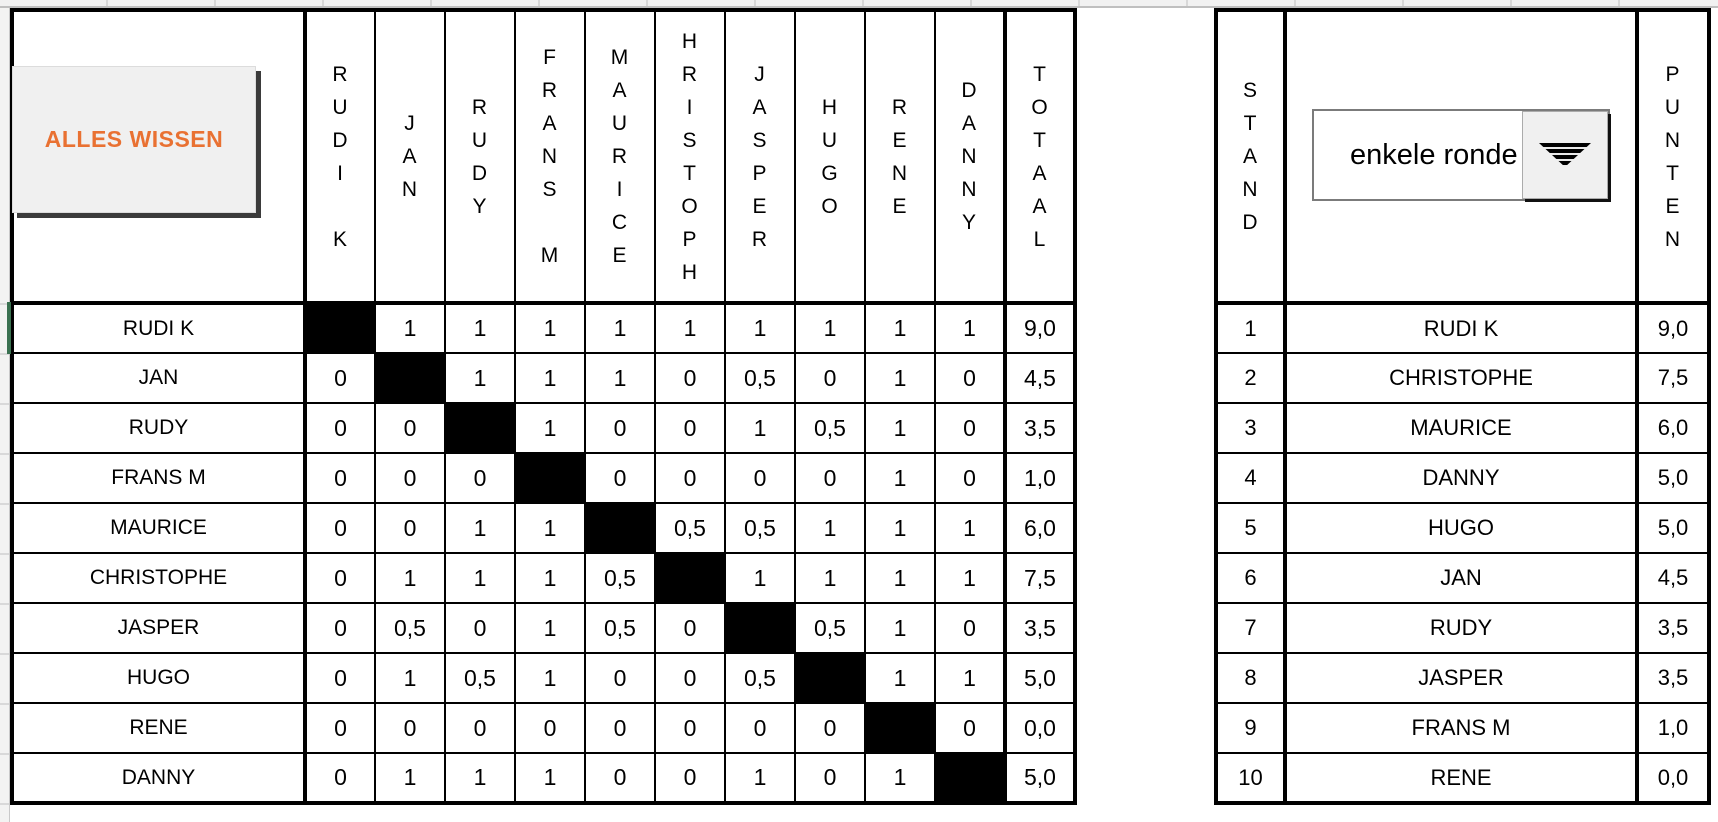 Image resolution: width=1718 pixels, height=822 pixels. I want to click on alles-wissen-button: ALLES WISSEN, so click(134, 139).